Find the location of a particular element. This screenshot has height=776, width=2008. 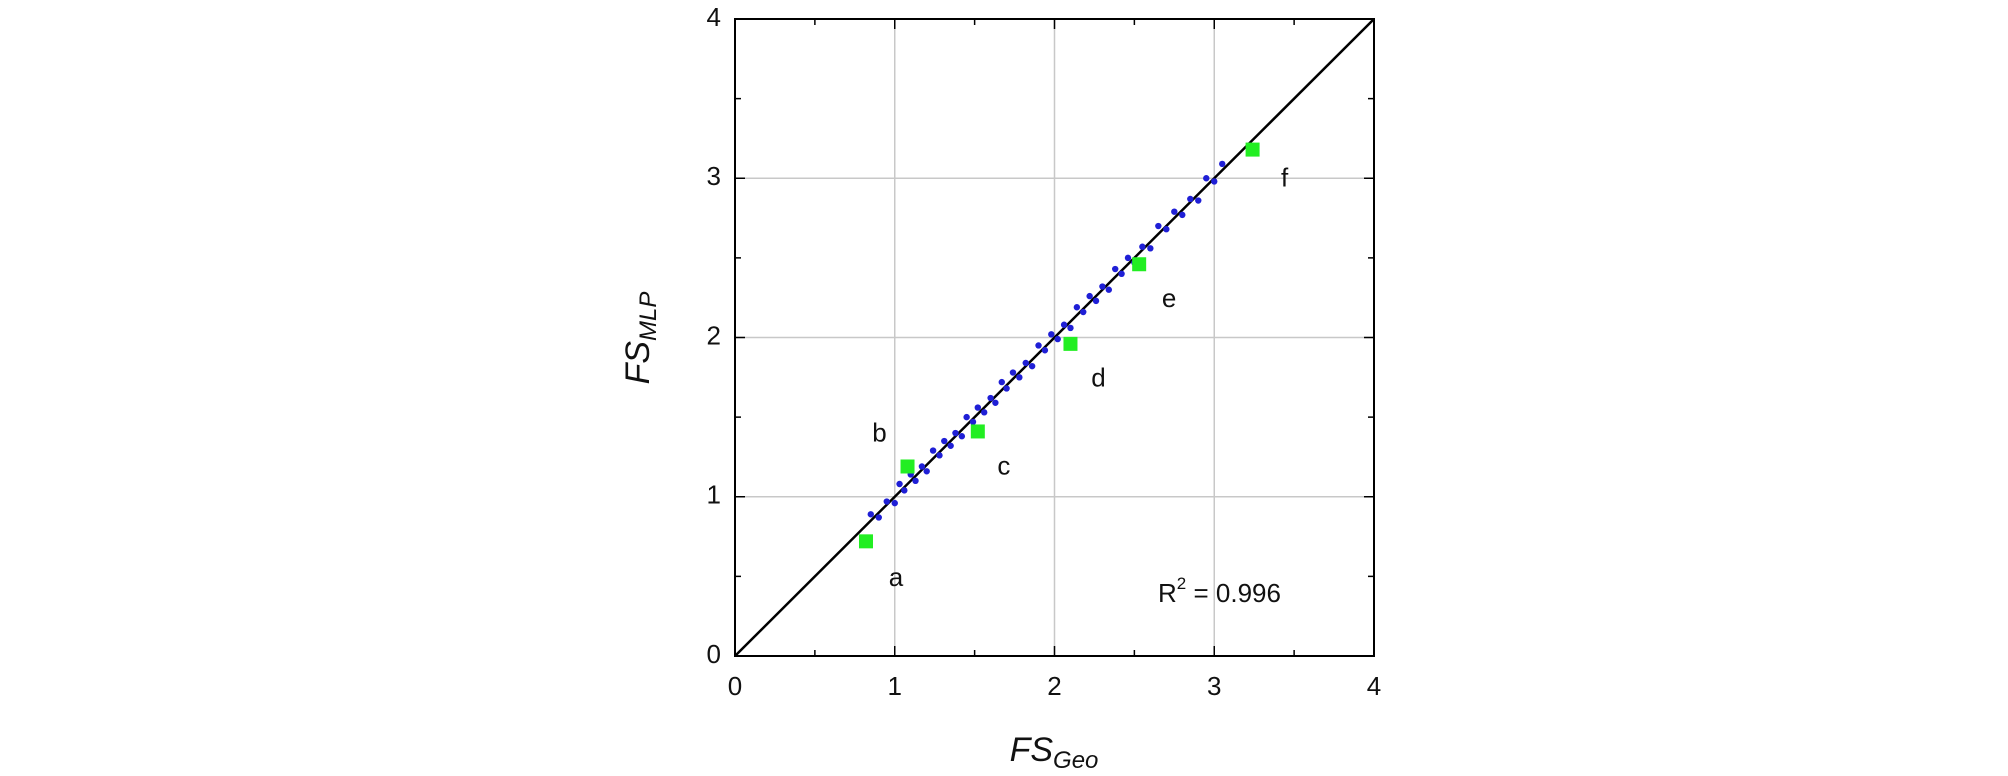

y-tick-label: 4 is located at coordinates (714, 17).